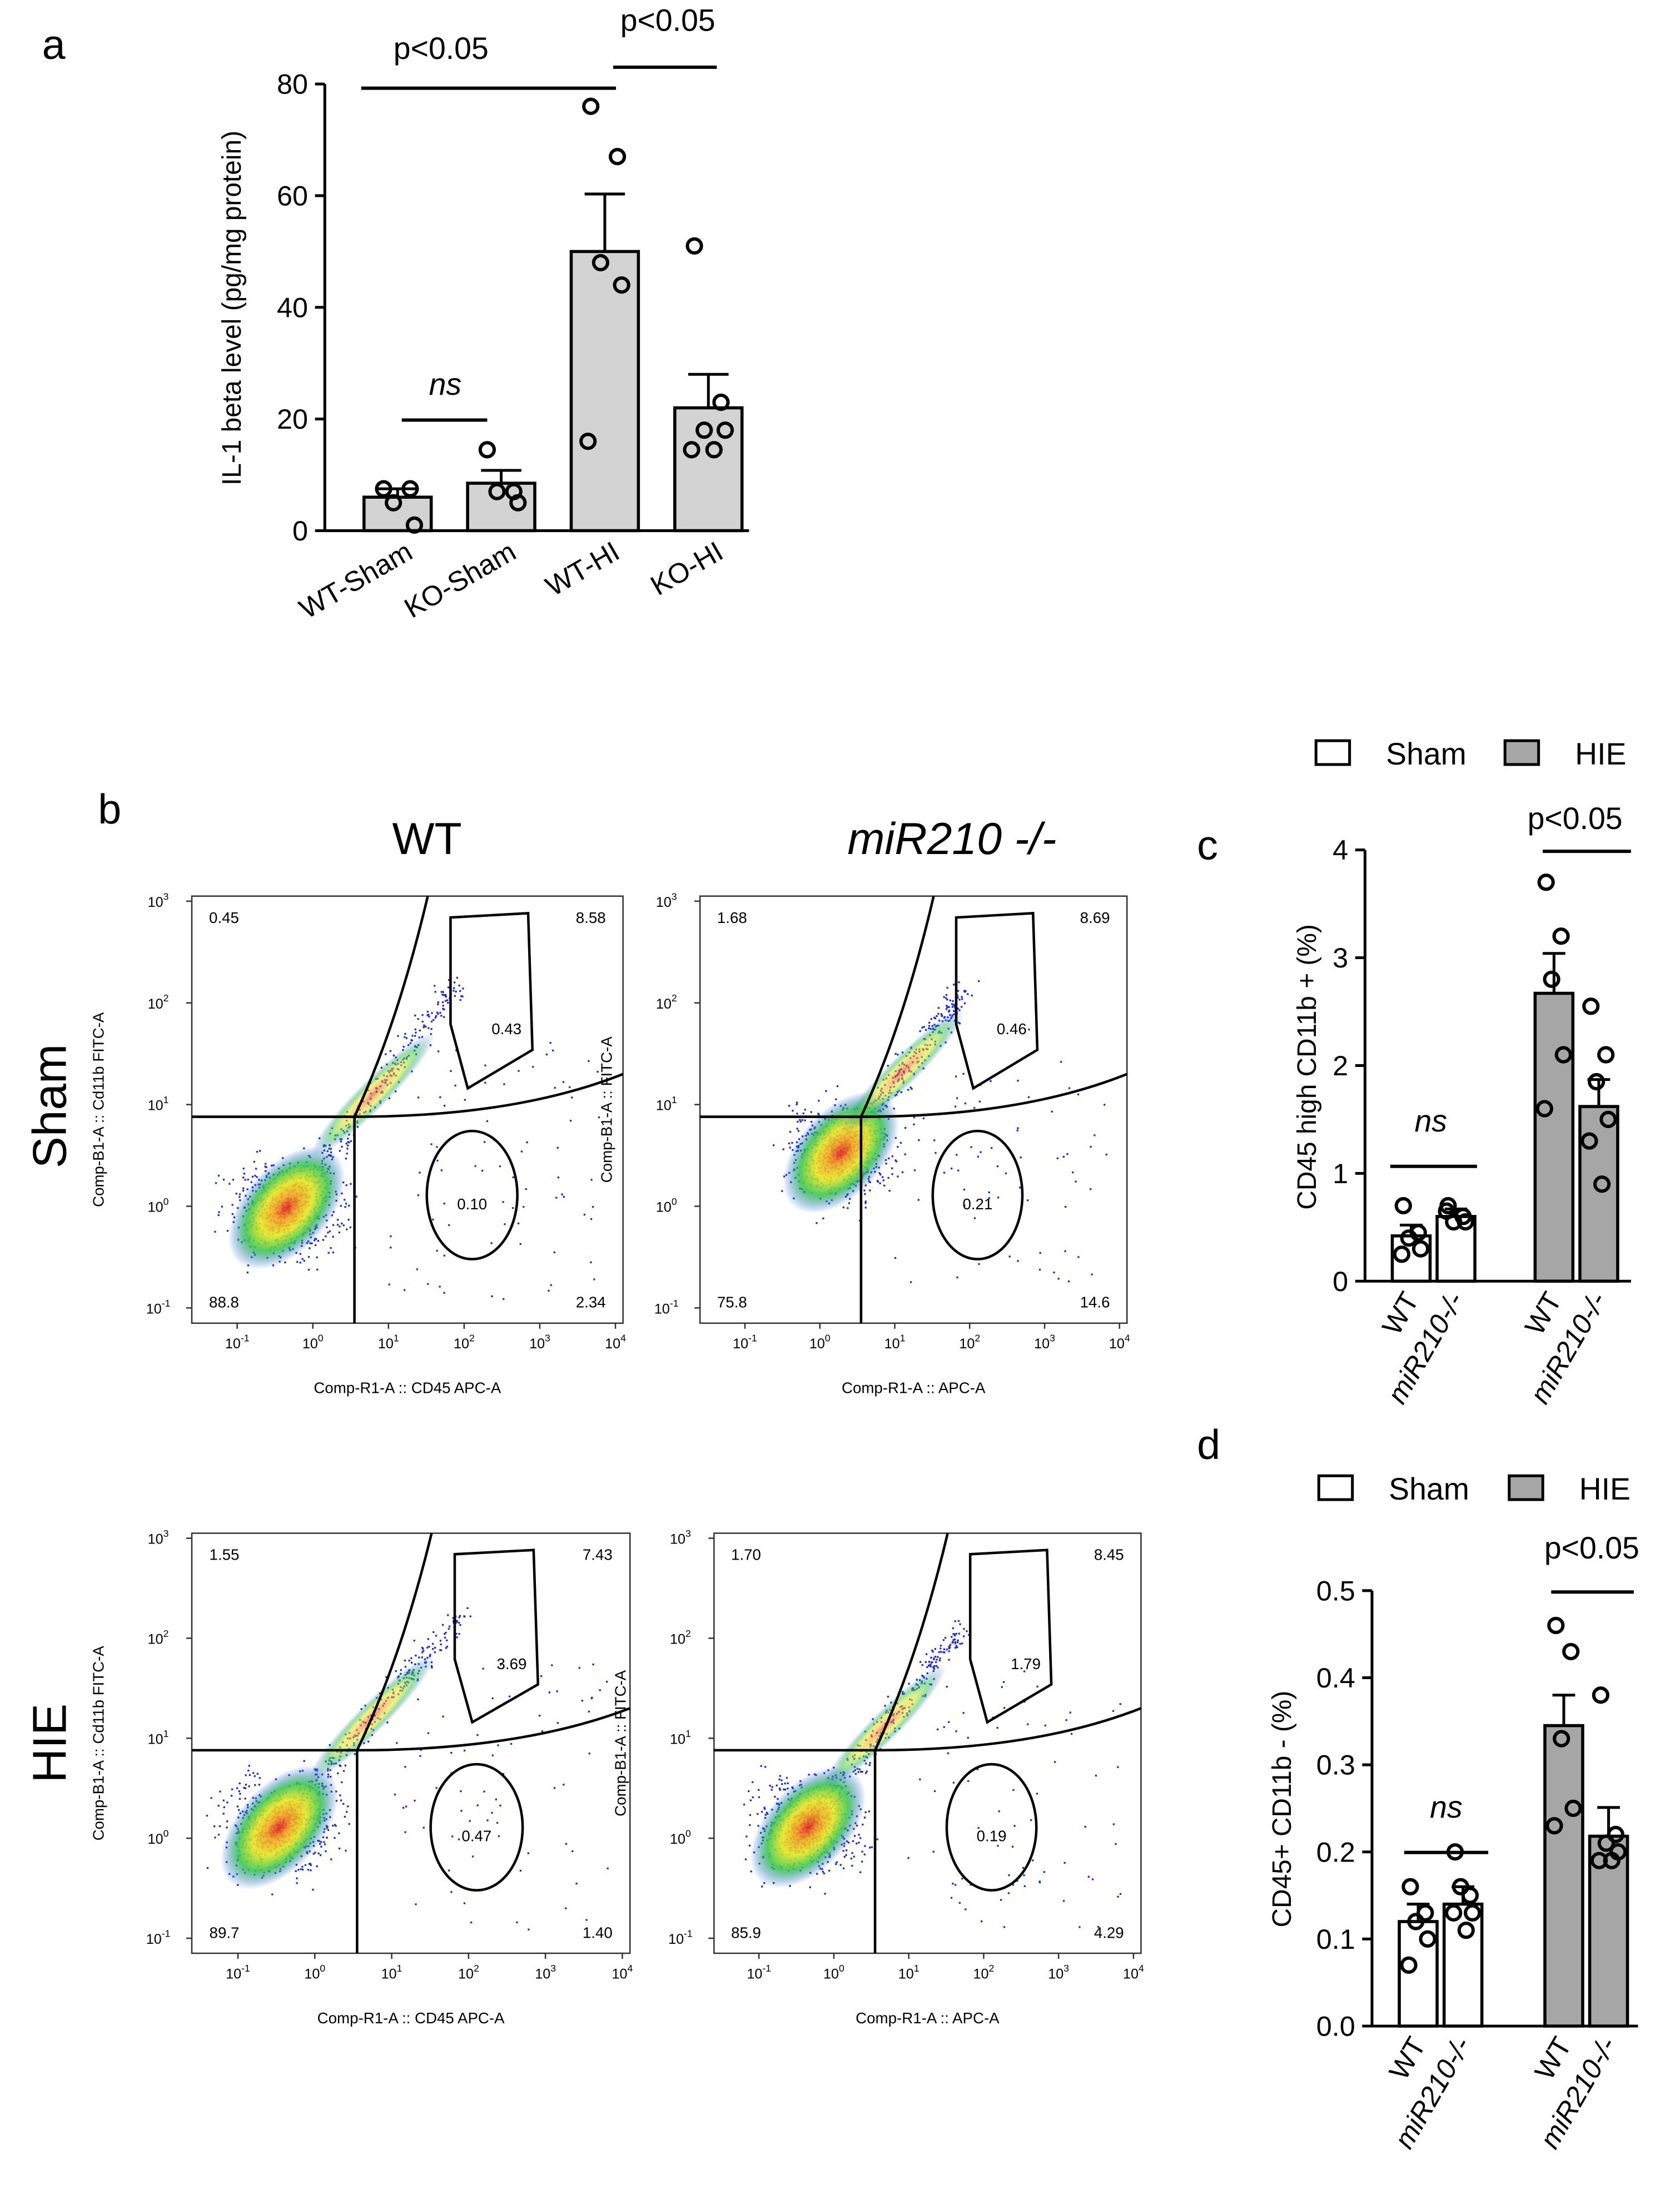 This screenshot has height=2199, width=1680. I want to click on y-tick-label: 10⁻¹, so click(680, 1938).